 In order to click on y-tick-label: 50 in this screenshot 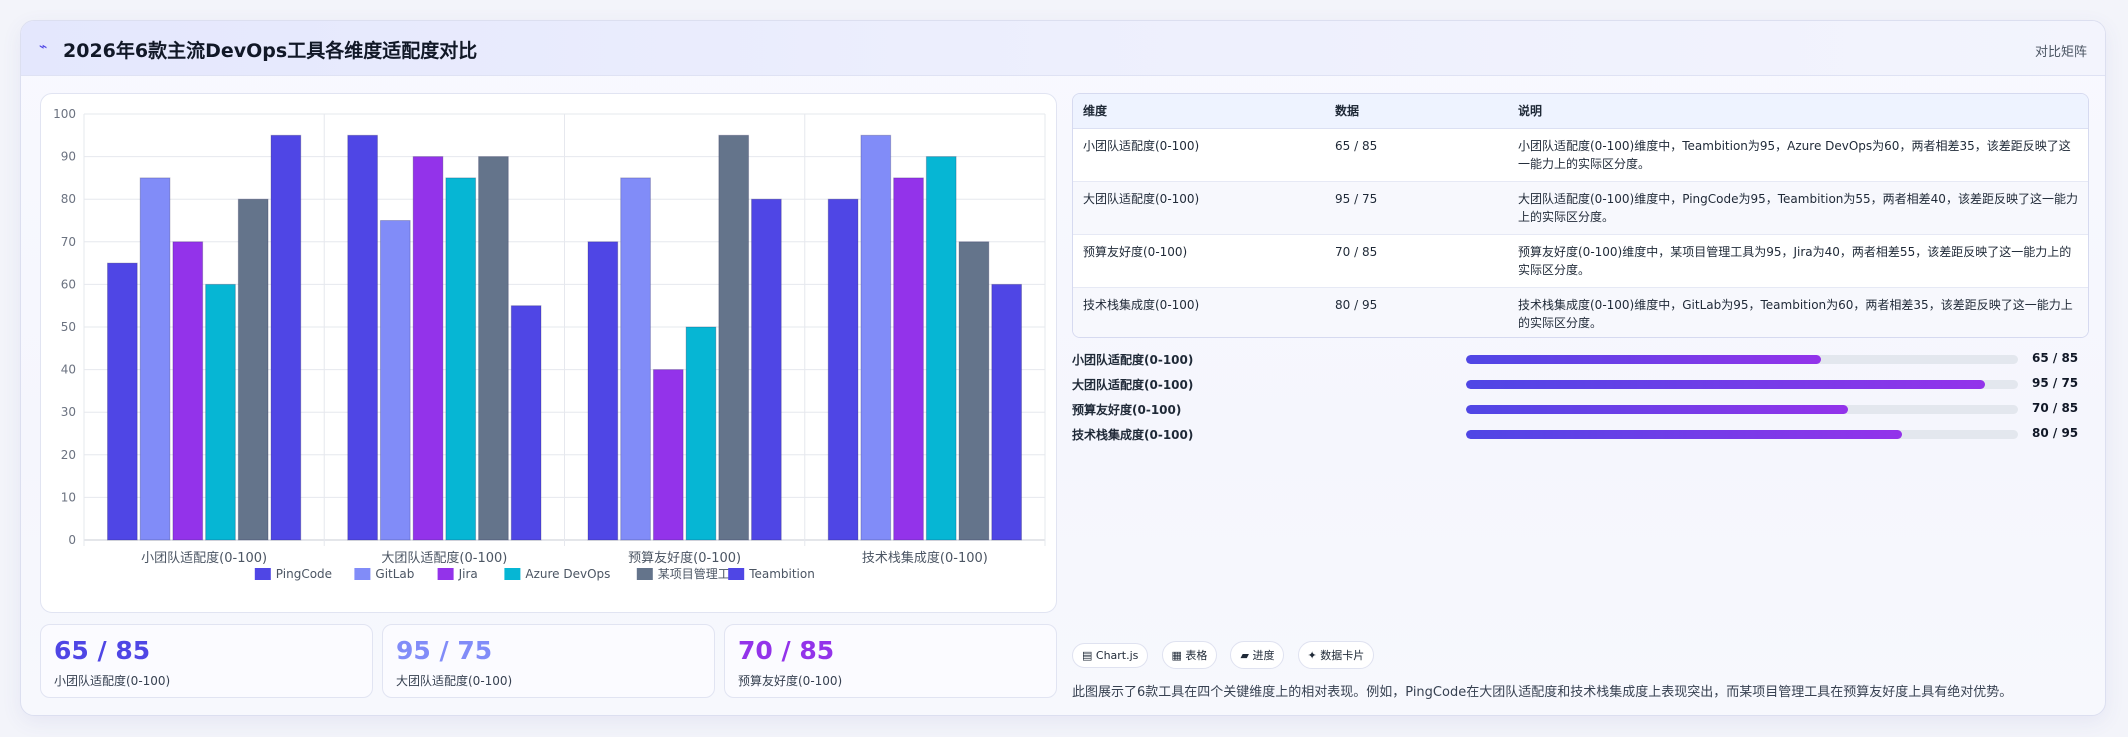, I will do `click(68, 327)`.